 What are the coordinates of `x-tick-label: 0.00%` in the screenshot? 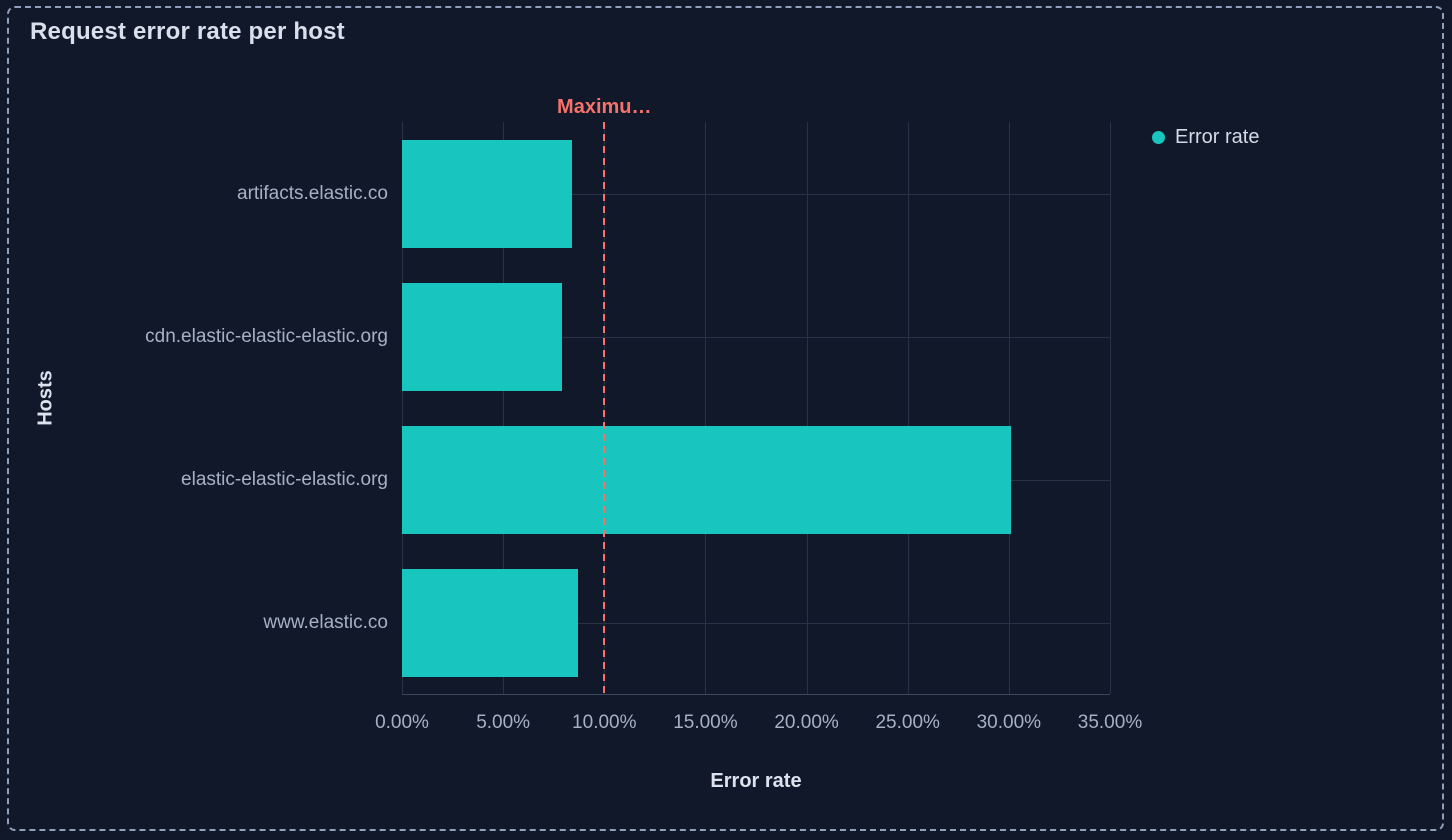 It's located at (402, 722).